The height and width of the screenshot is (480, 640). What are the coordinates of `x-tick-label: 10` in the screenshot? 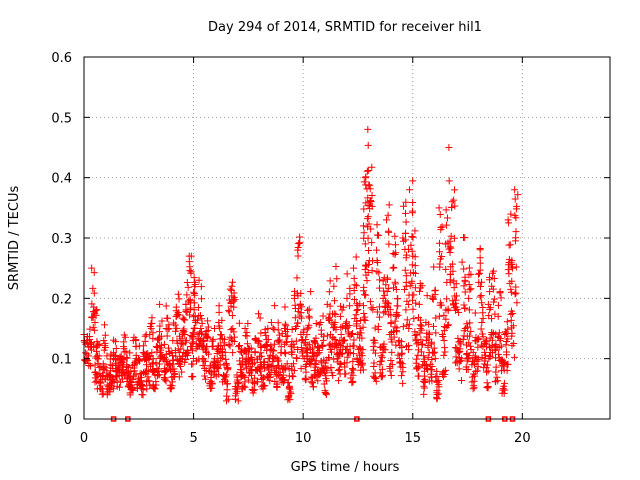 It's located at (303, 438).